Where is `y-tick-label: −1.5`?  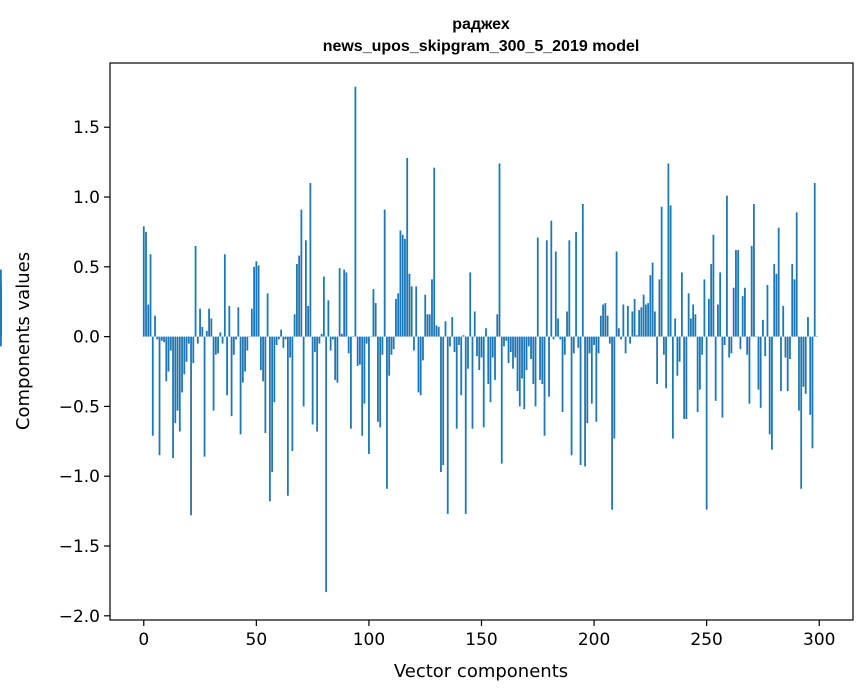
y-tick-label: −1.5 is located at coordinates (79, 547).